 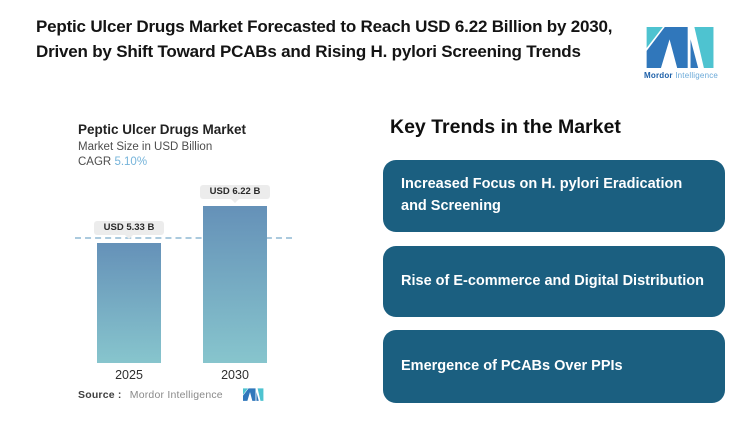 What do you see at coordinates (162, 129) in the screenshot?
I see `chart-title: Peptic Ulcer Drugs Market` at bounding box center [162, 129].